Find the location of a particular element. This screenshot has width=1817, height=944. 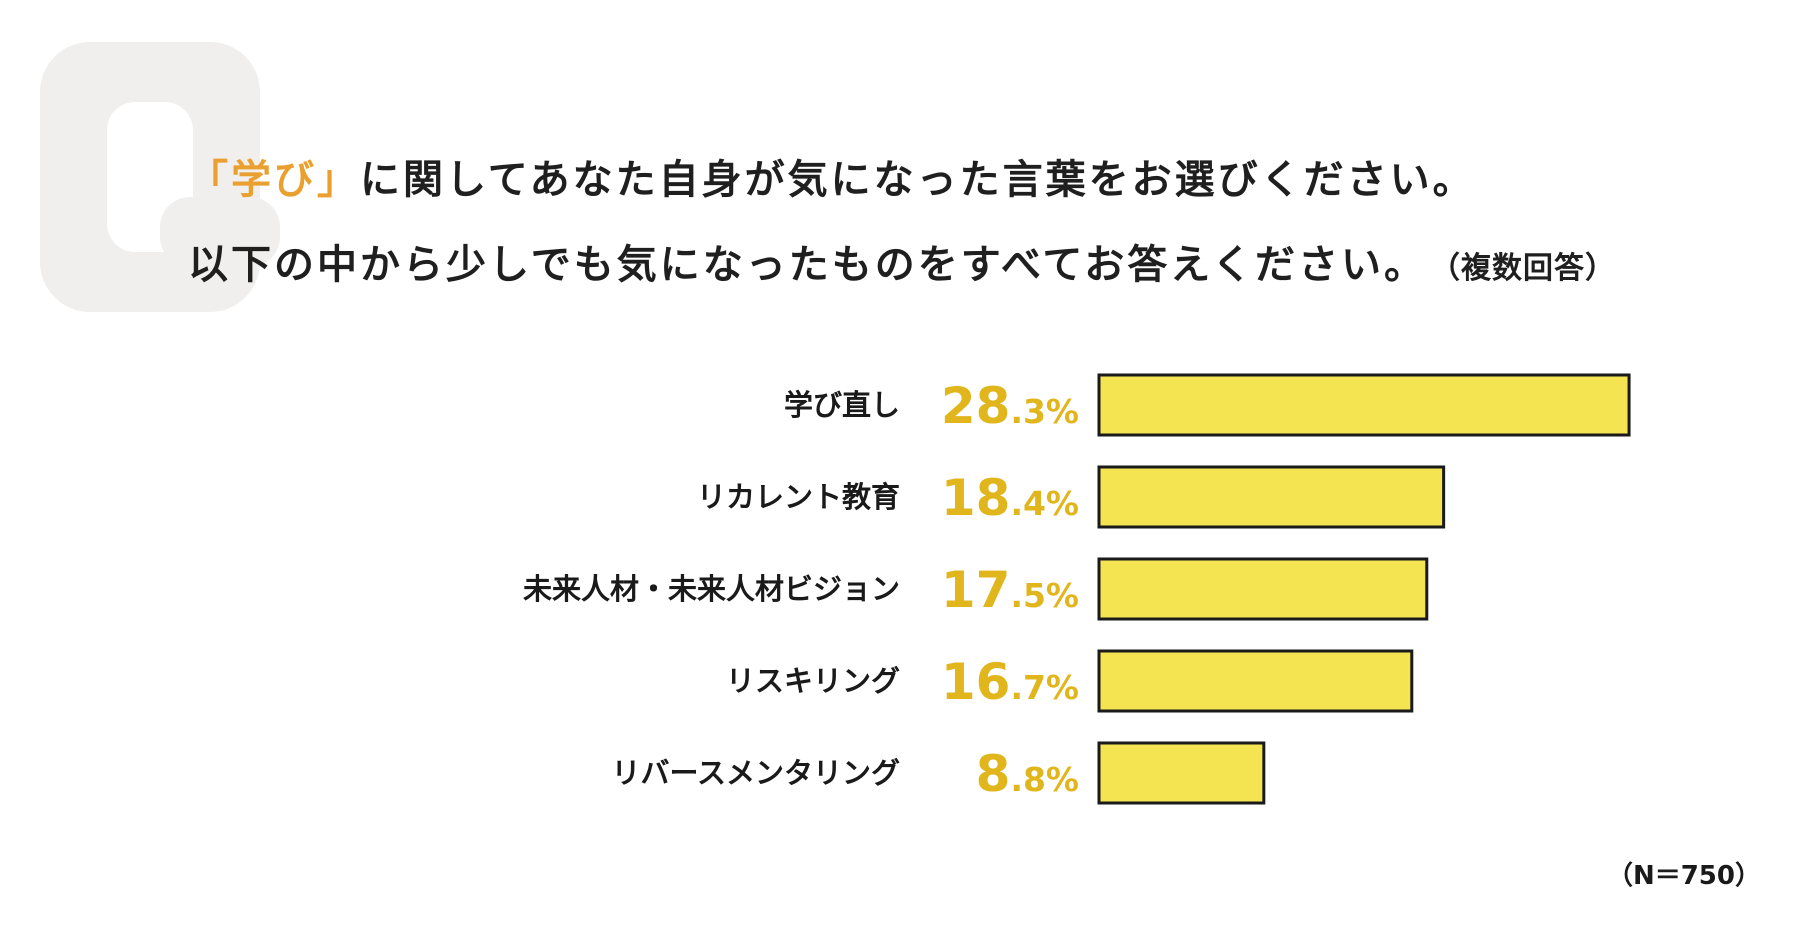

value-label-integer: 16 is located at coordinates (976, 682).